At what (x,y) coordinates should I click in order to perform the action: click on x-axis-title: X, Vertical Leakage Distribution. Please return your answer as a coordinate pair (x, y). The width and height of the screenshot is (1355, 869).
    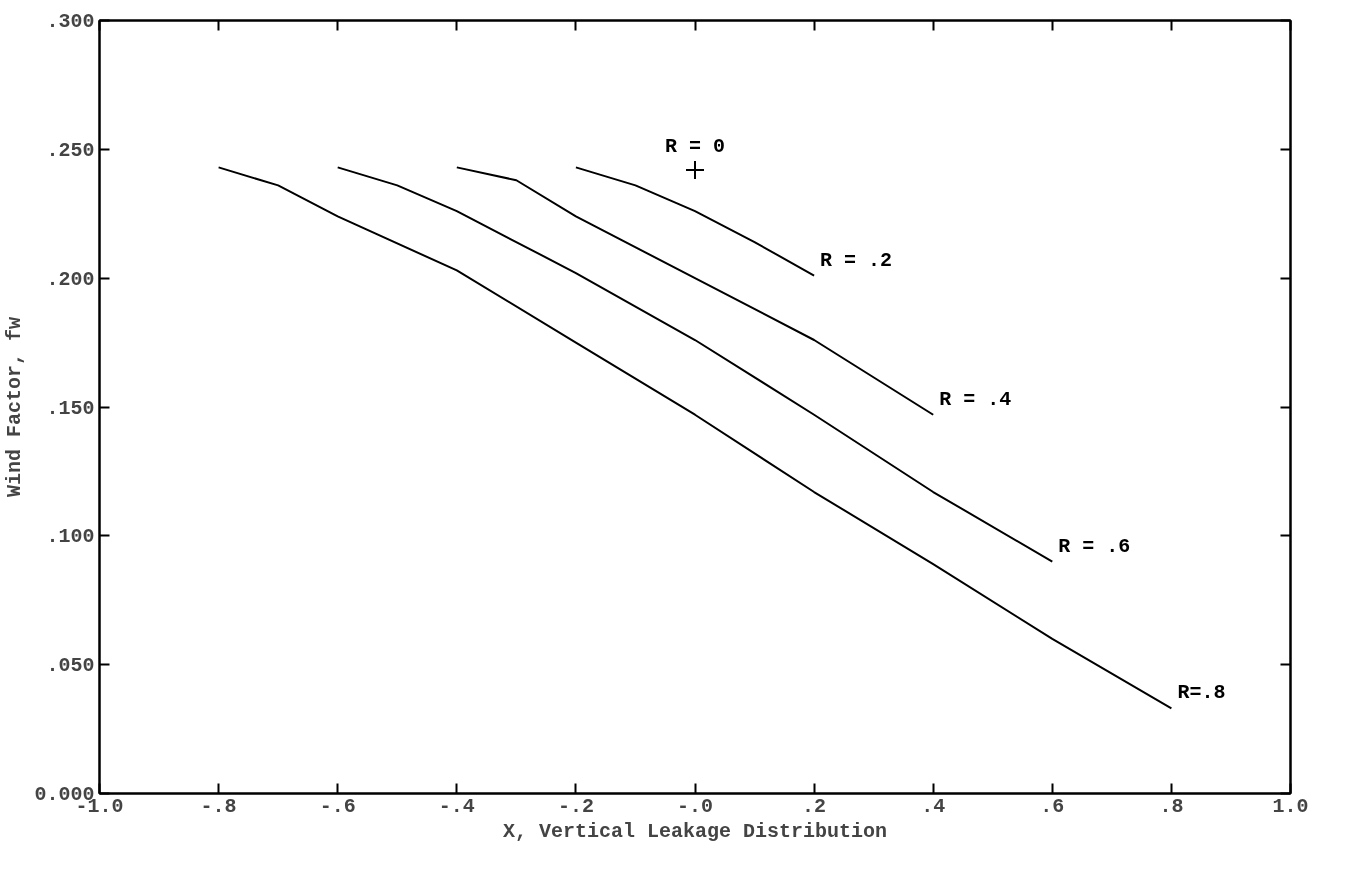
    Looking at the image, I should click on (695, 831).